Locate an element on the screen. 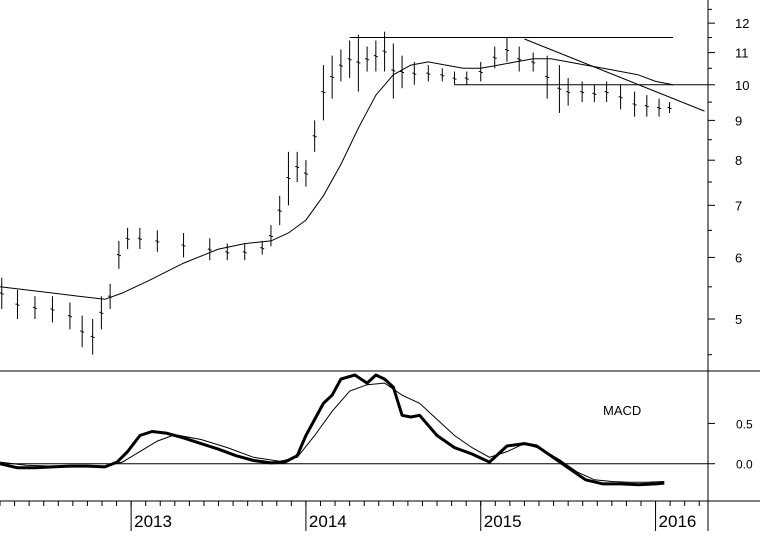 The image size is (760, 536). price-y-tick-label: 11 is located at coordinates (742, 53).